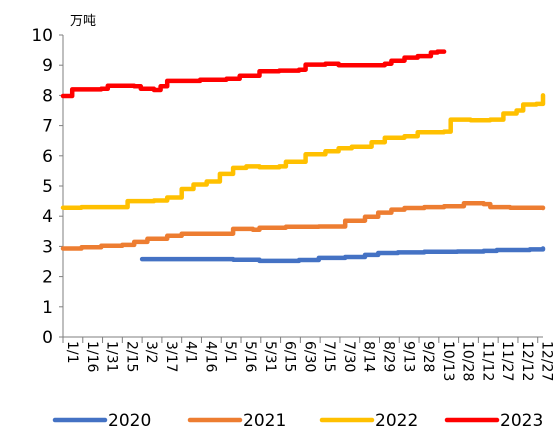 Image resolution: width=553 pixels, height=435 pixels. What do you see at coordinates (171, 356) in the screenshot?
I see `x-tick-label: 3/17` at bounding box center [171, 356].